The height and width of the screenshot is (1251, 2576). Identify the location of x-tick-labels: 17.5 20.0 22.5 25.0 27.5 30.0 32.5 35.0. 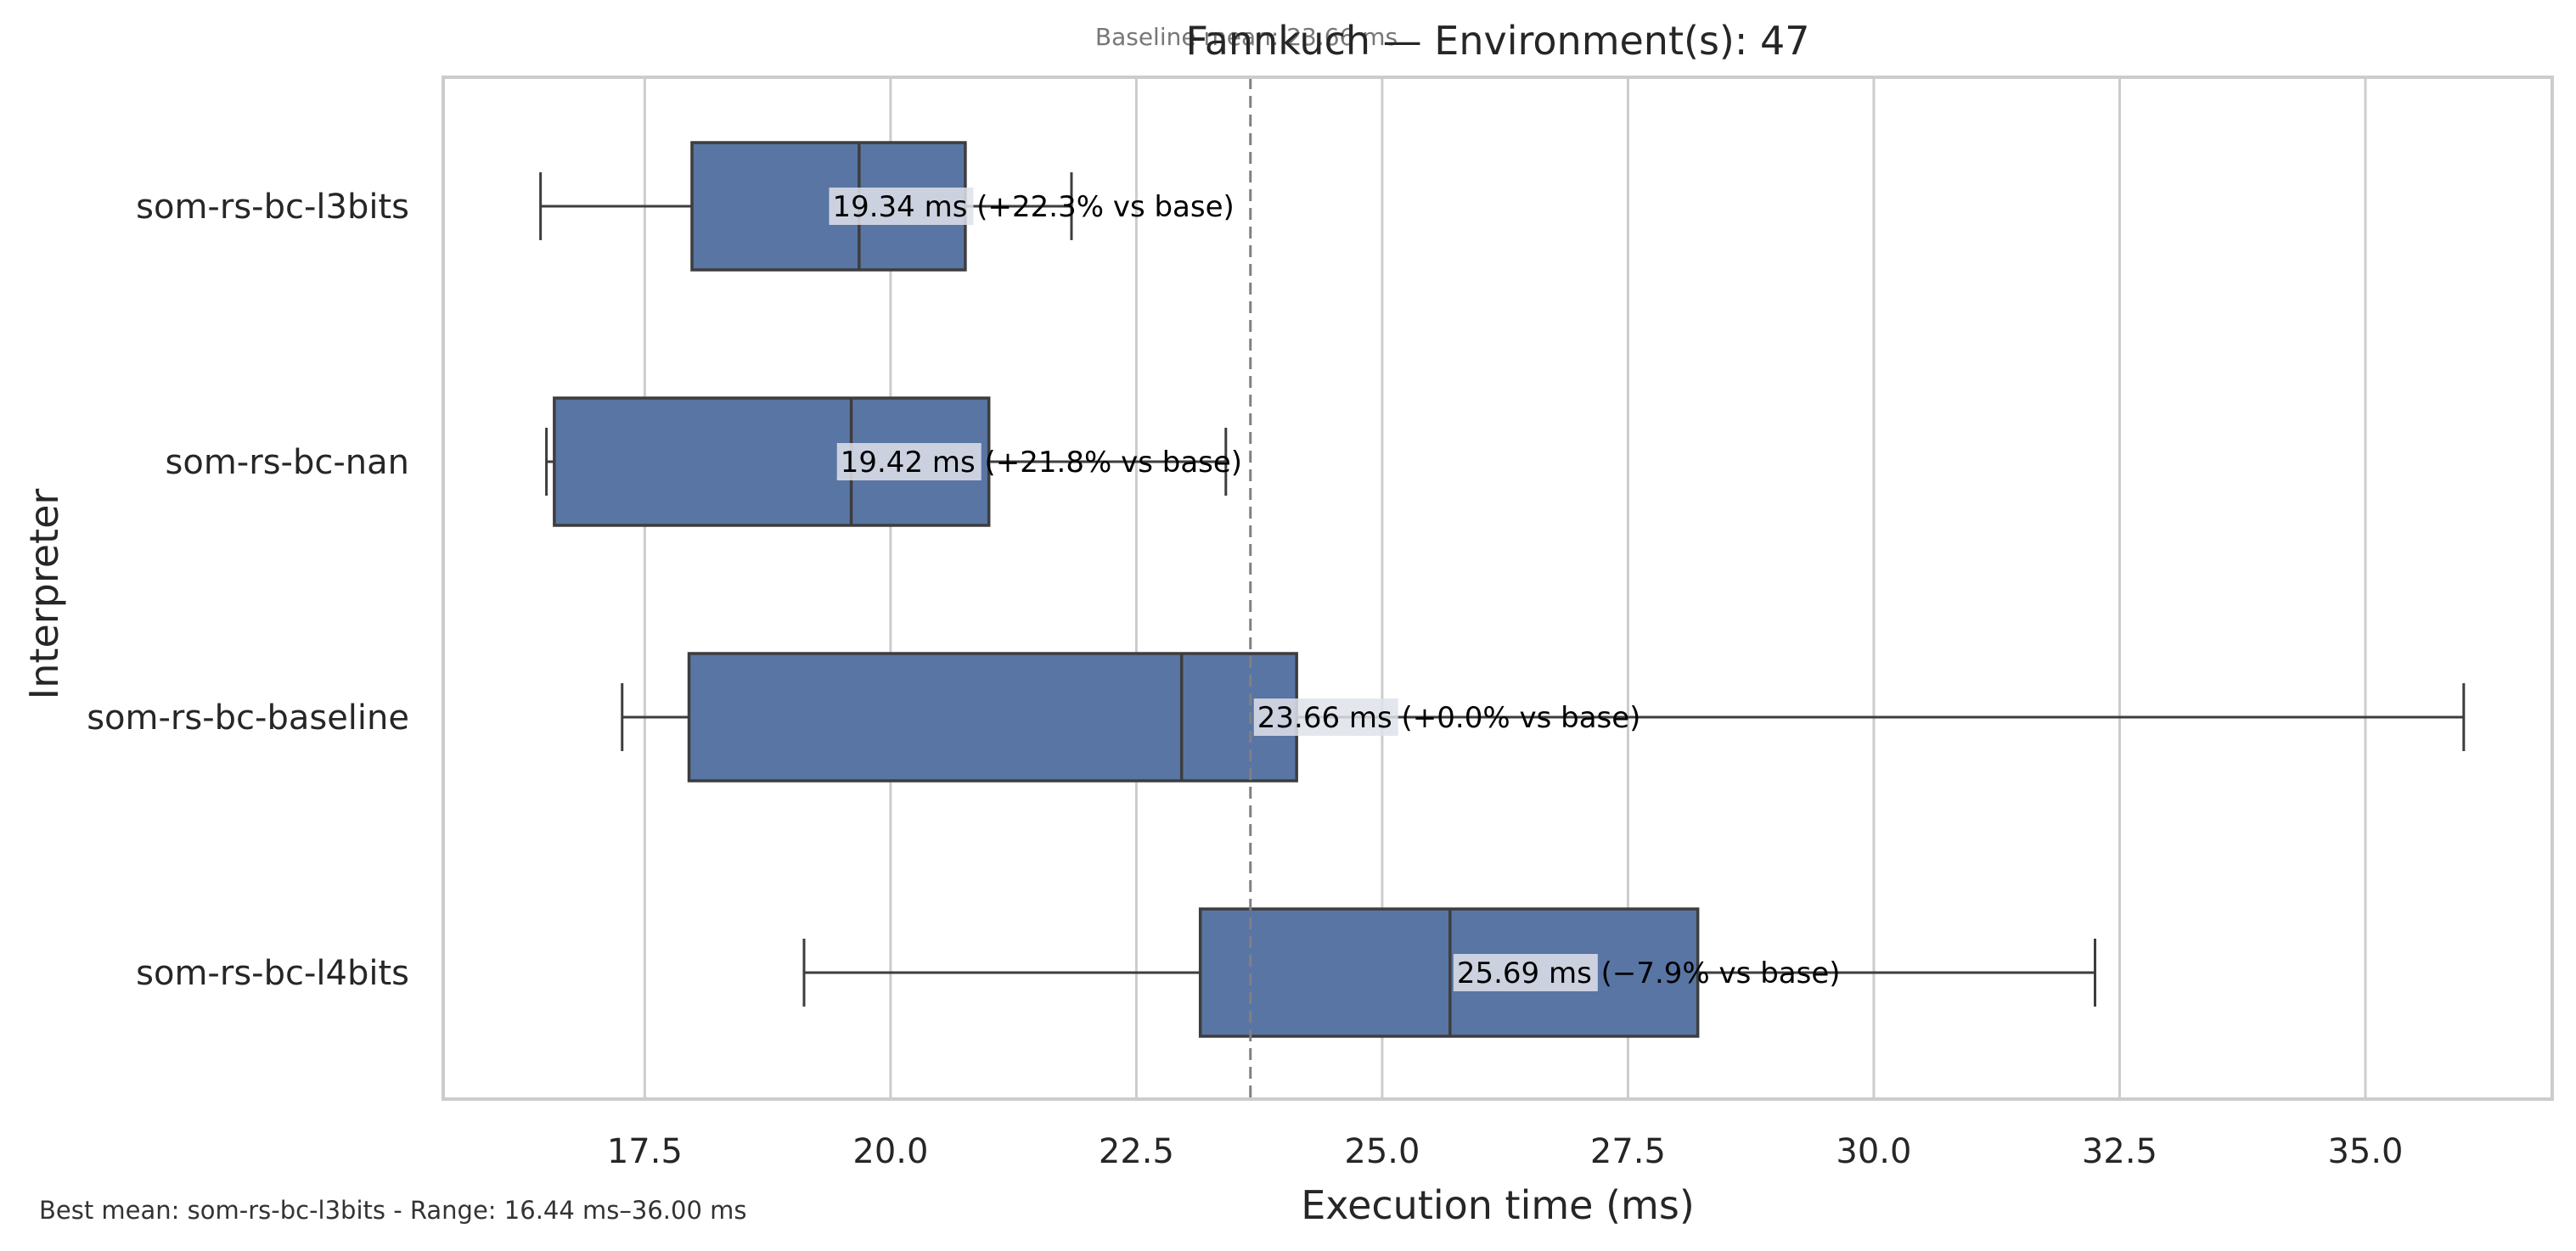
(1505, 1151).